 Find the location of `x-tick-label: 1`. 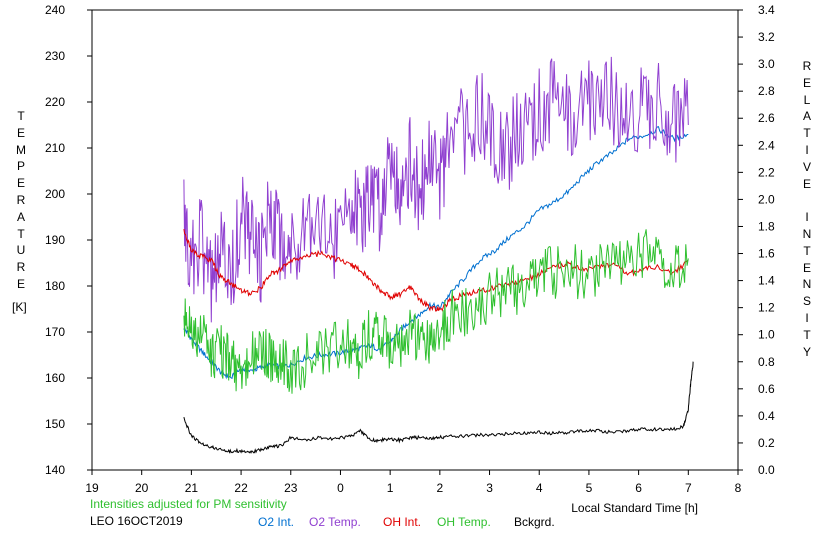

x-tick-label: 1 is located at coordinates (390, 488).